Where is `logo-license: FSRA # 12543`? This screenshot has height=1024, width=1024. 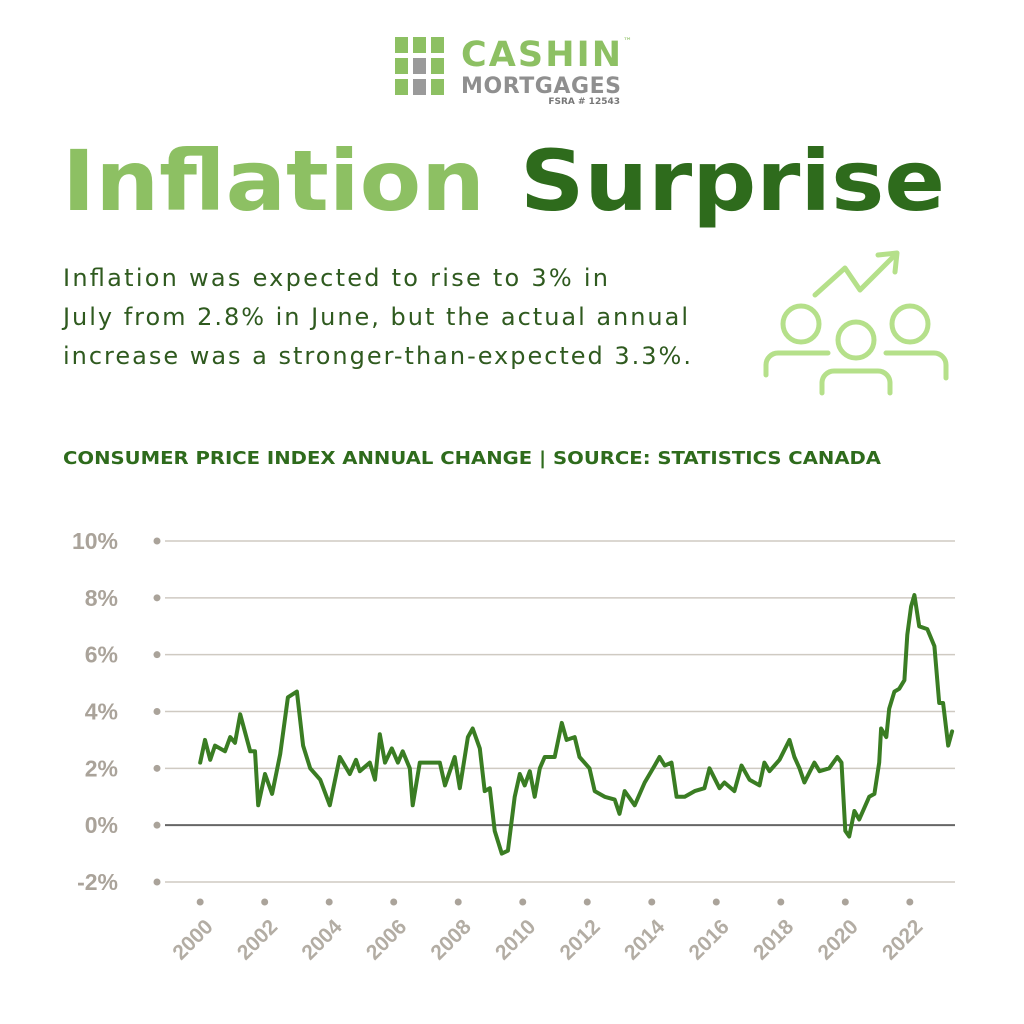
logo-license: FSRA # 12543 is located at coordinates (584, 102).